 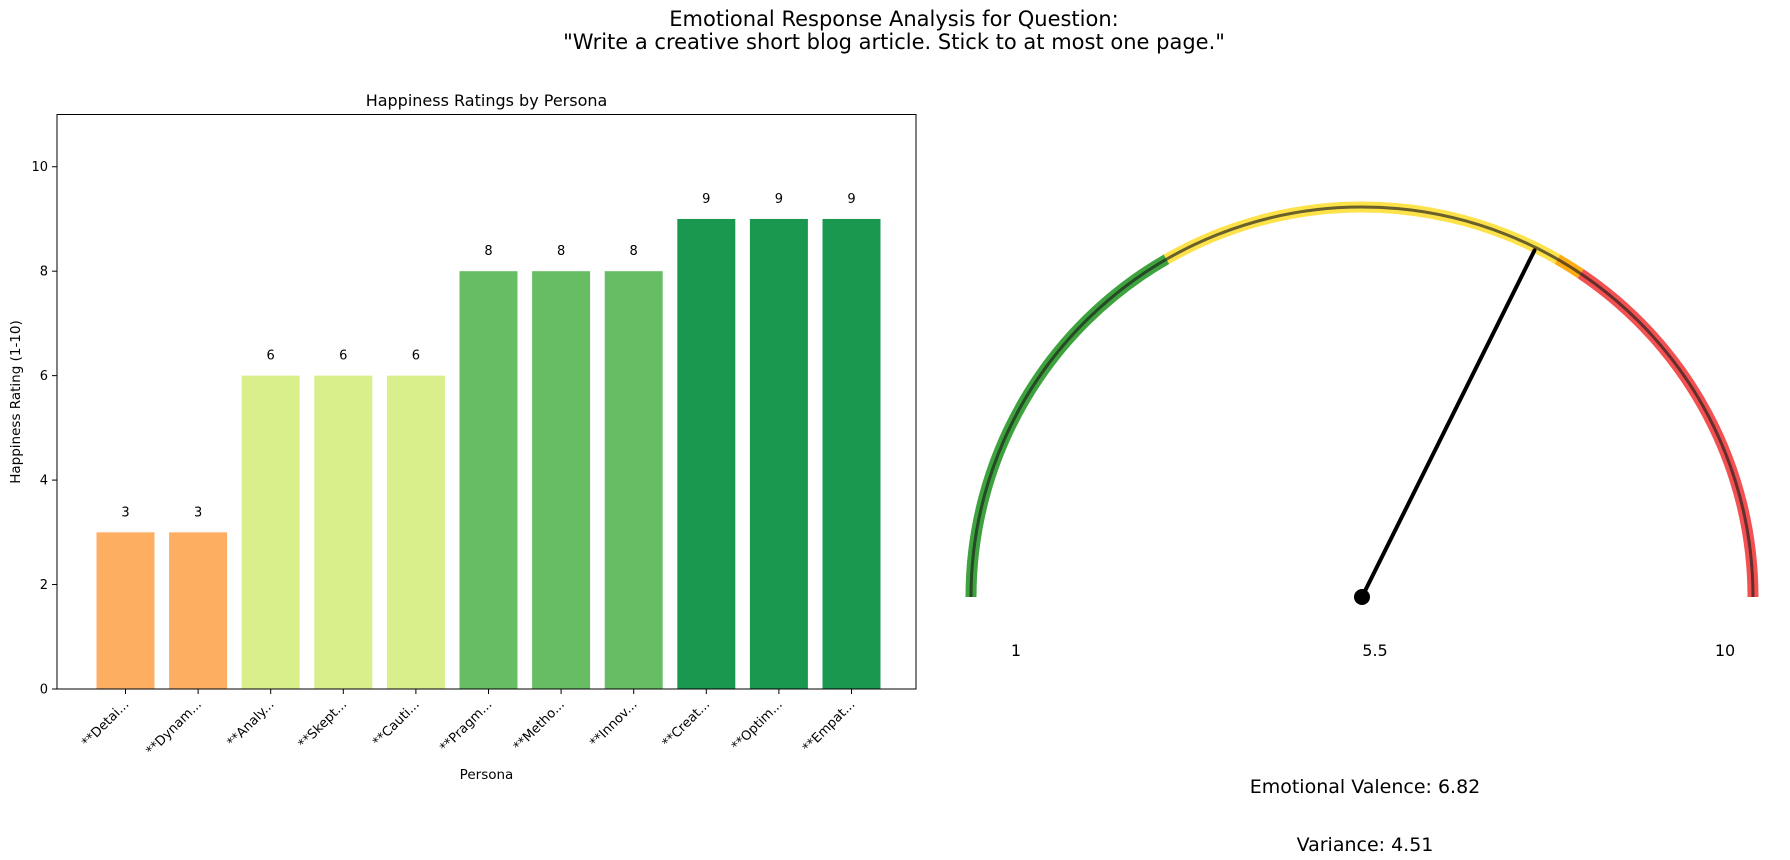 I want to click on gauge-needle, so click(x=1448, y=423).